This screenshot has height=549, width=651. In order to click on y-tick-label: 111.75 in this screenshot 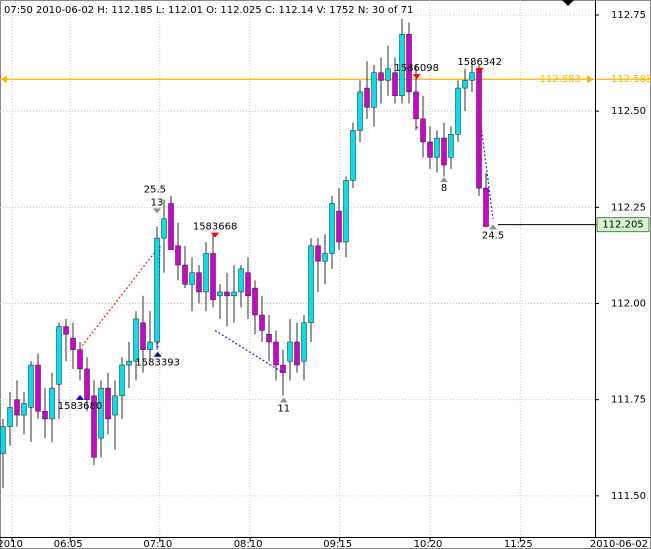, I will do `click(628, 400)`.